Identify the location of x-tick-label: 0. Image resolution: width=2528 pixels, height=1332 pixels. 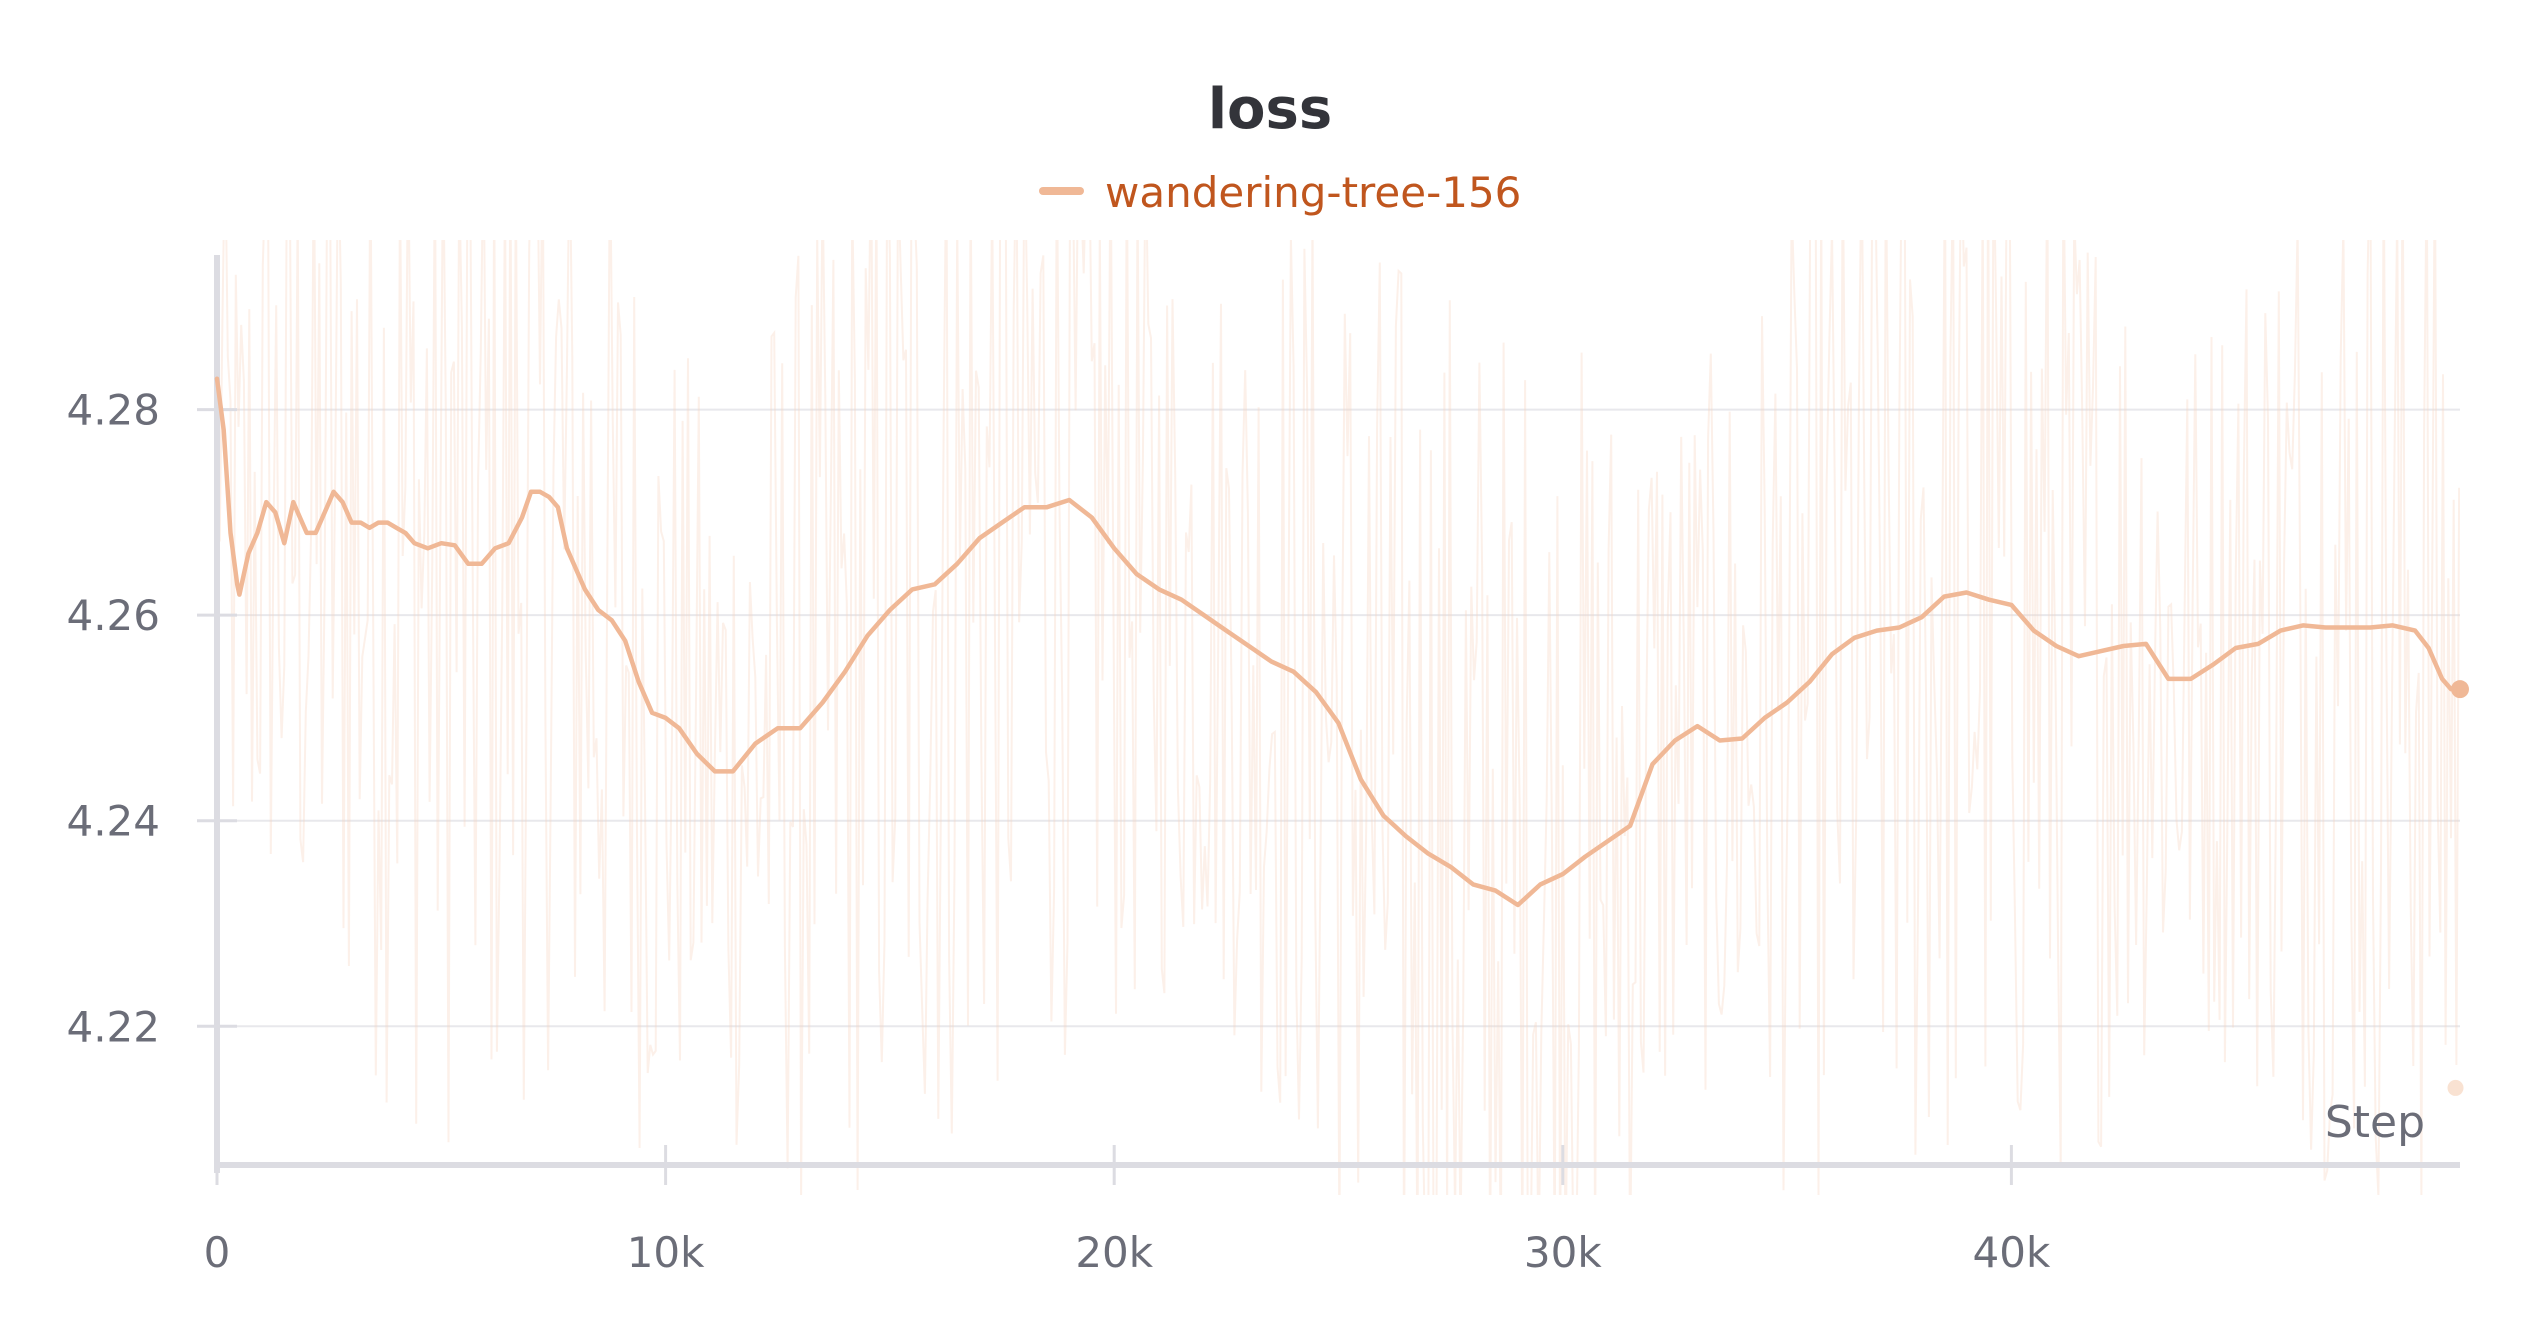
(217, 1252).